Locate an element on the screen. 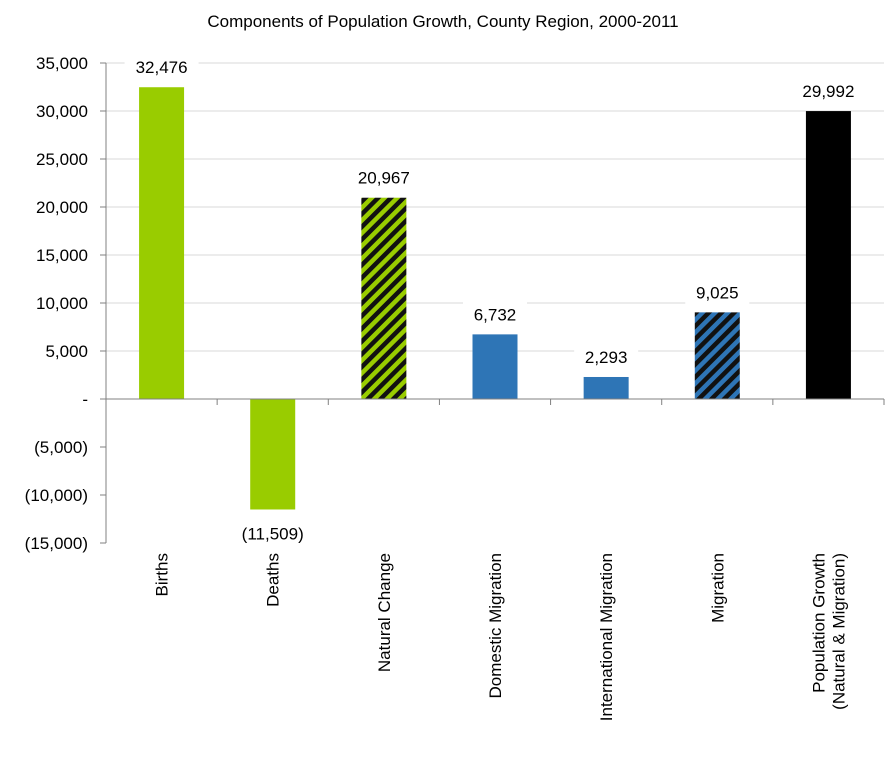 This screenshot has width=886, height=766. data-label: 6,732 is located at coordinates (495, 314).